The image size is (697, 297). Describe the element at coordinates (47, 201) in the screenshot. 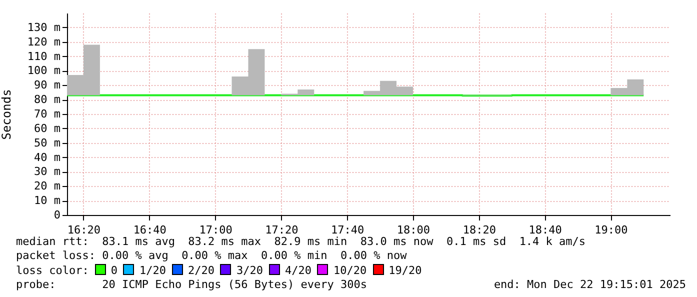

I see `y-tick-label: 10 m` at that location.